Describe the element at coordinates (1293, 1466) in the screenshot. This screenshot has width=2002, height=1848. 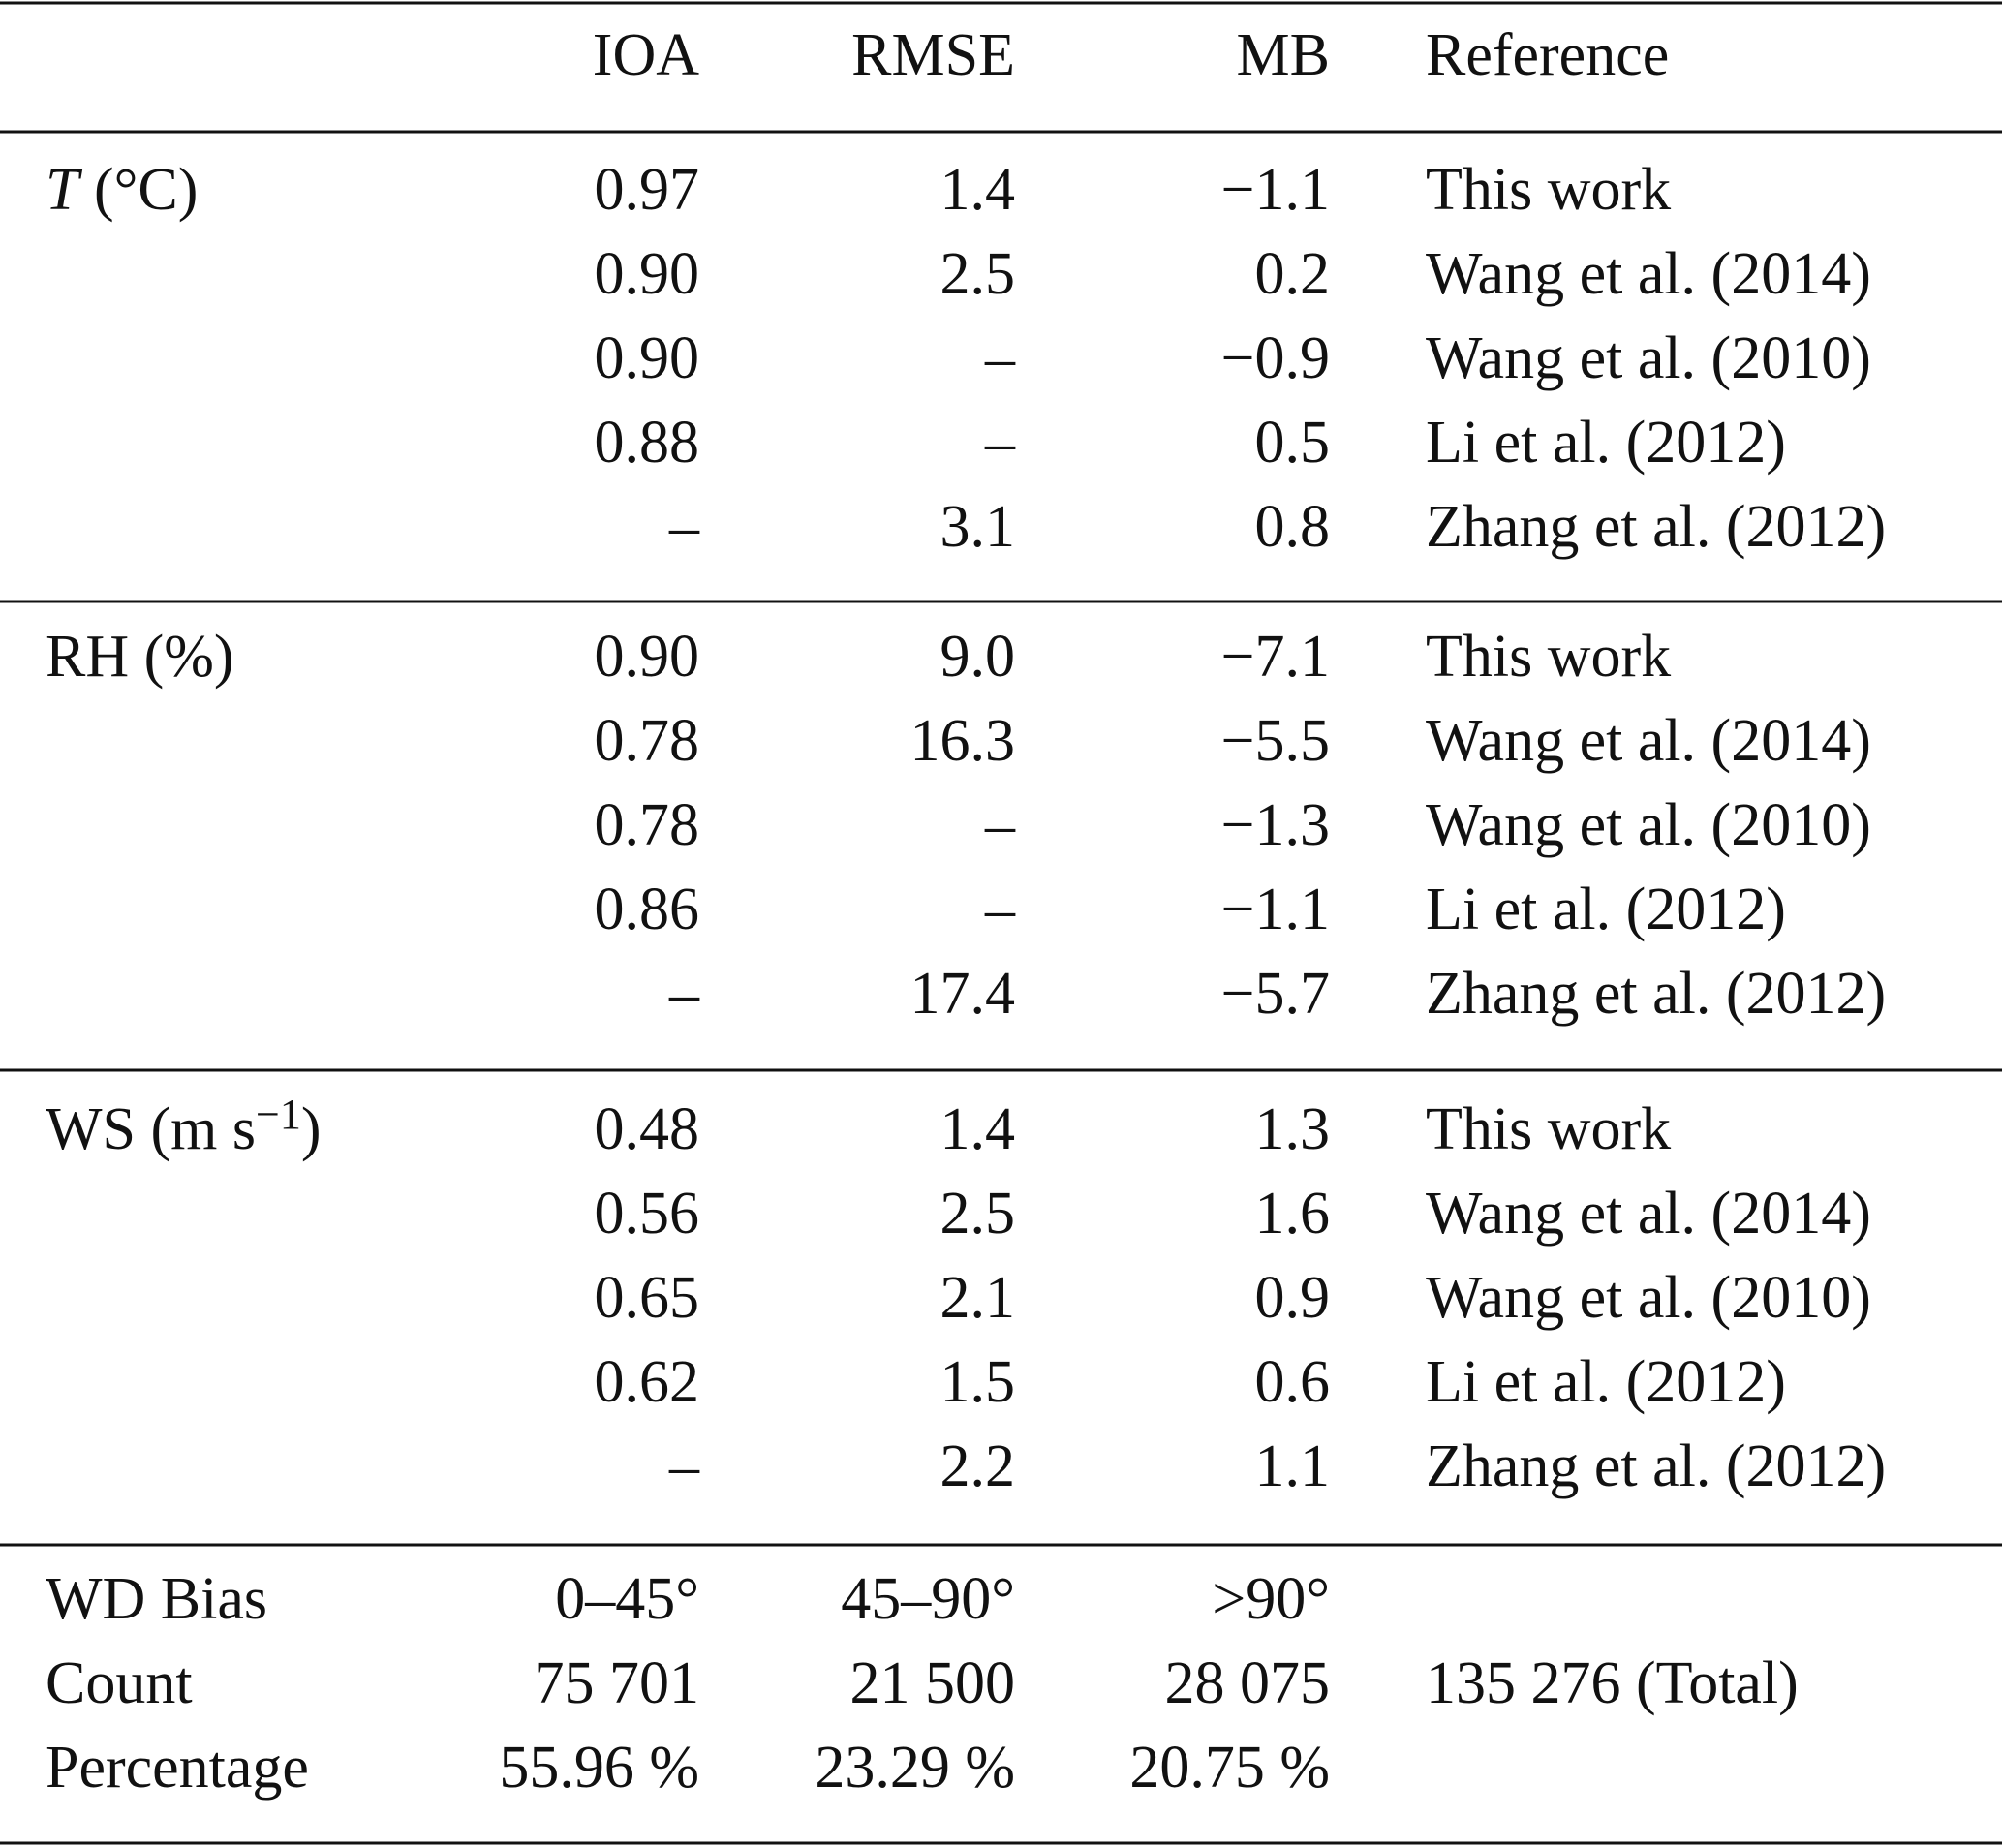
I see `cell: 1.1` at that location.